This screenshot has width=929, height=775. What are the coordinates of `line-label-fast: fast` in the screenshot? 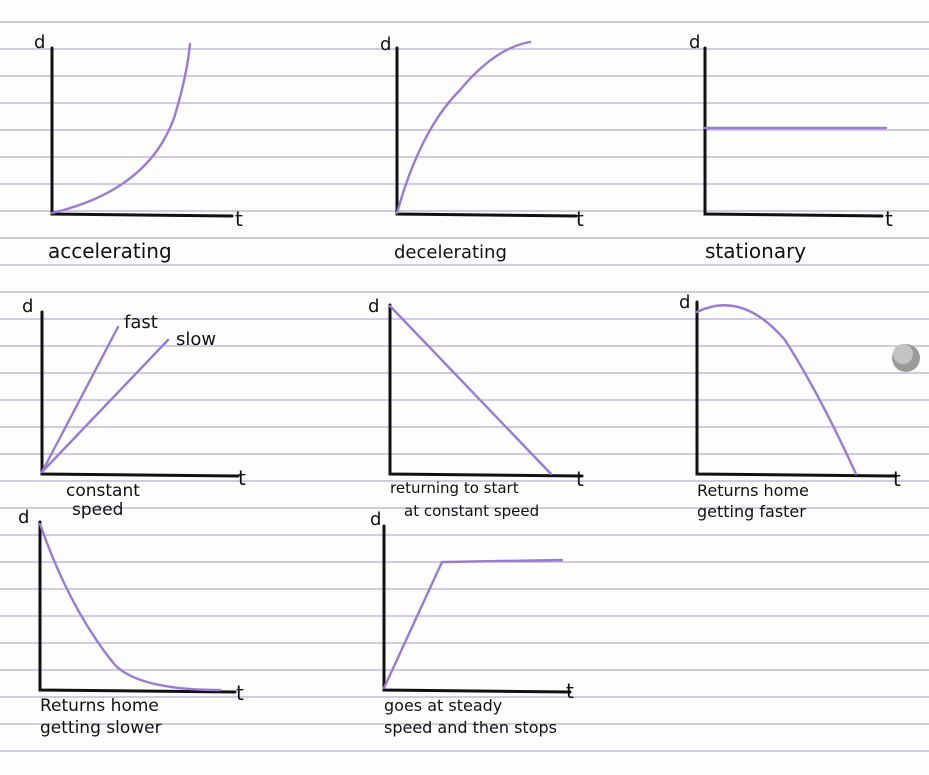 It's located at (141, 322).